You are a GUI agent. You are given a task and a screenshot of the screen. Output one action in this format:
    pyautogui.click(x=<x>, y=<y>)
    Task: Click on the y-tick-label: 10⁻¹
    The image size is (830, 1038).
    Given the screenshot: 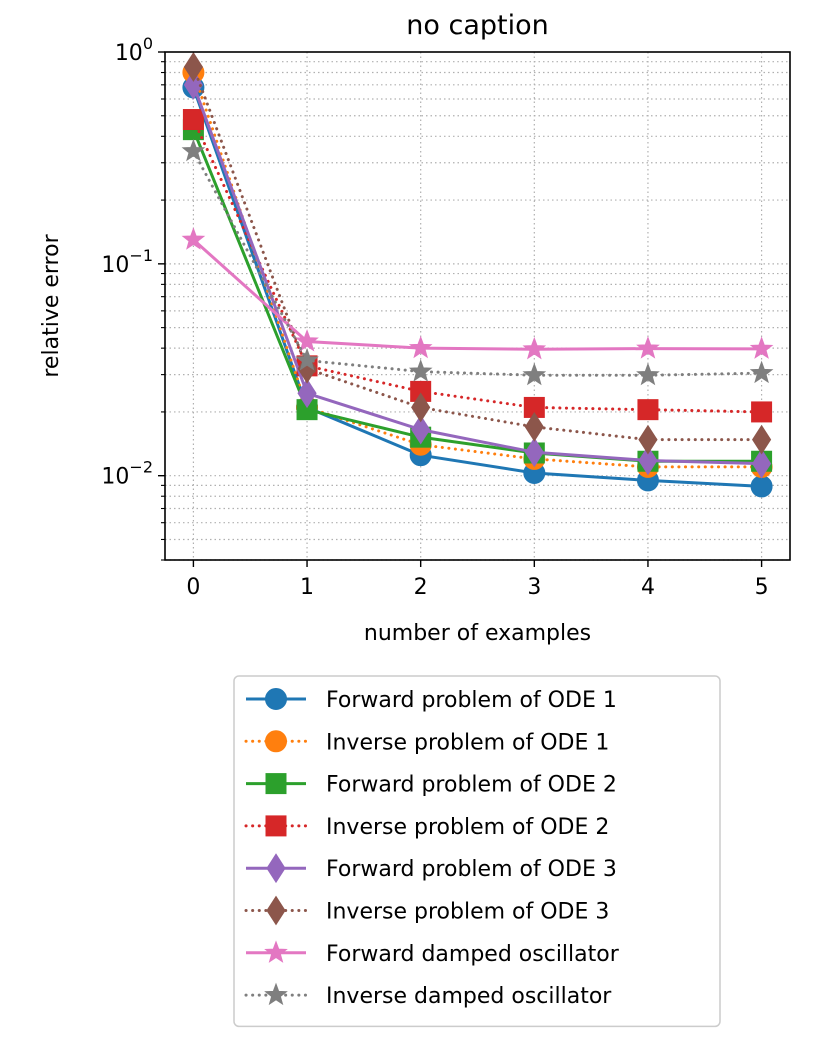 What is the action you would take?
    pyautogui.click(x=127, y=262)
    